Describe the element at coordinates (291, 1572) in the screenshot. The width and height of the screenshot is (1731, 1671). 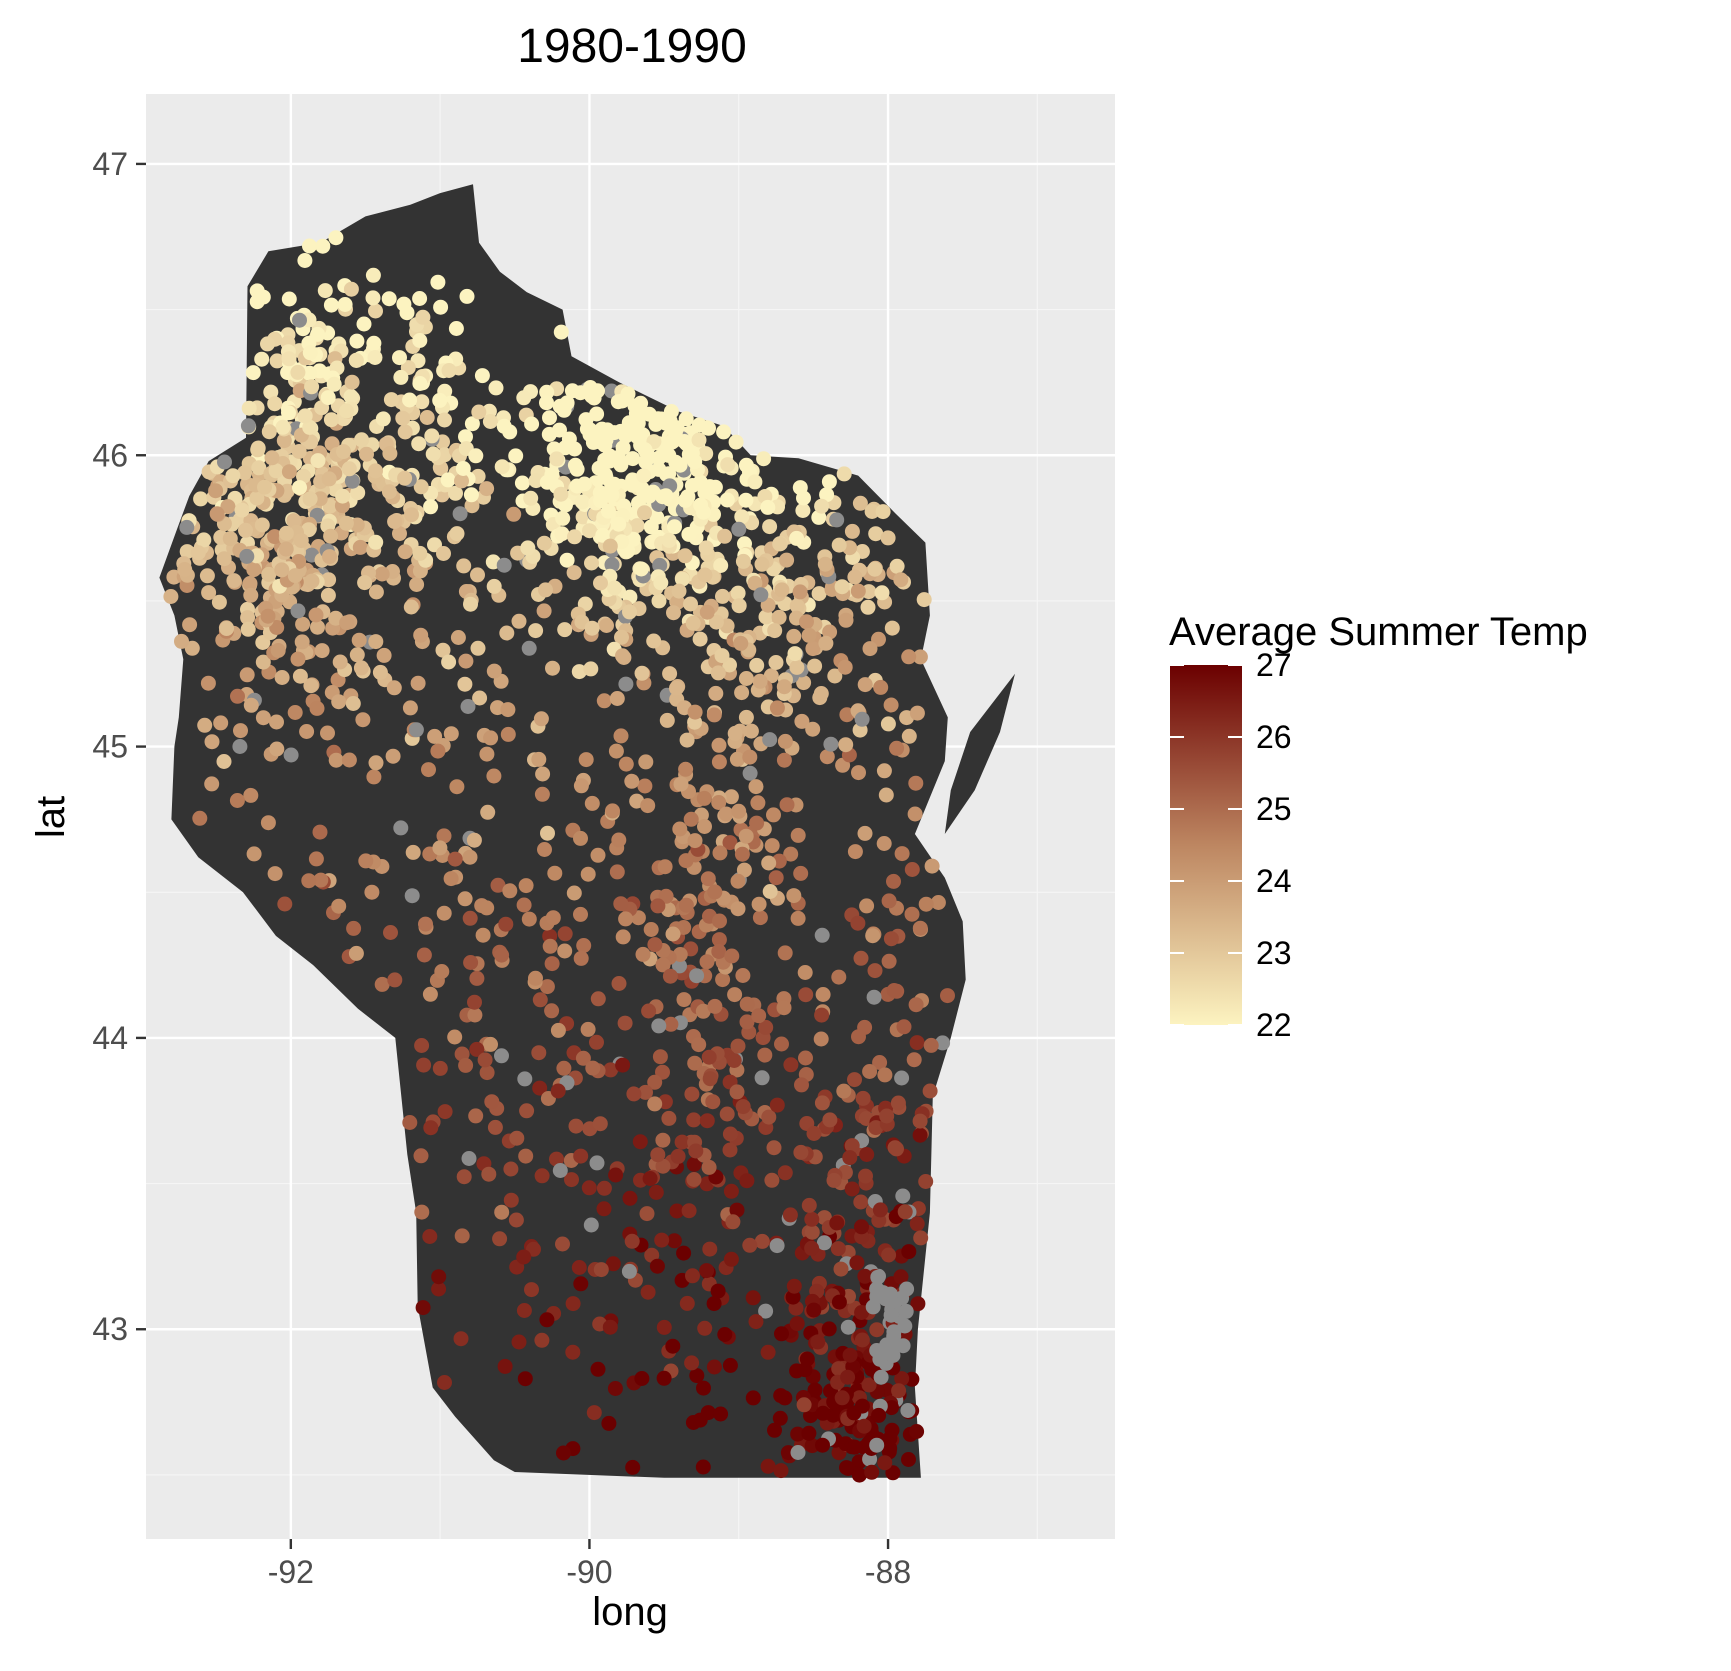
I see `x-tick-label: -92` at that location.